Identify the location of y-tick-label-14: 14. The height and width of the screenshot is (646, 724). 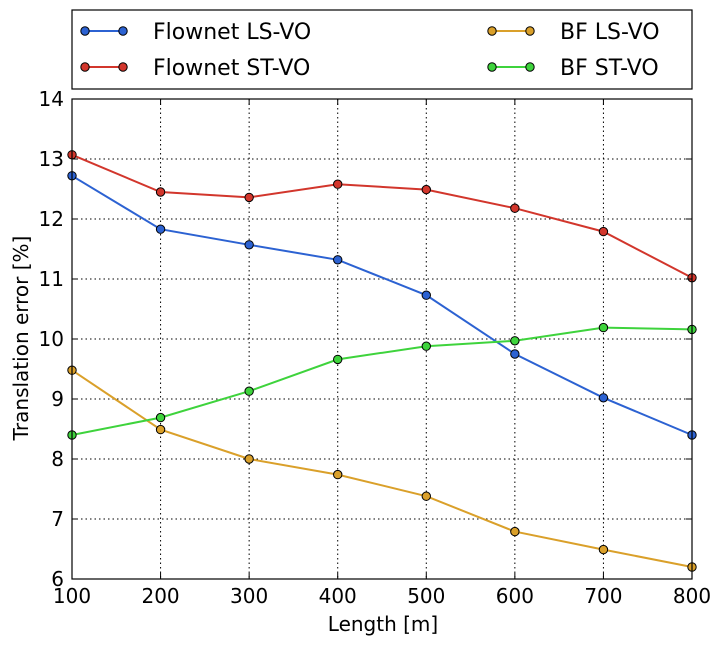
(51, 99).